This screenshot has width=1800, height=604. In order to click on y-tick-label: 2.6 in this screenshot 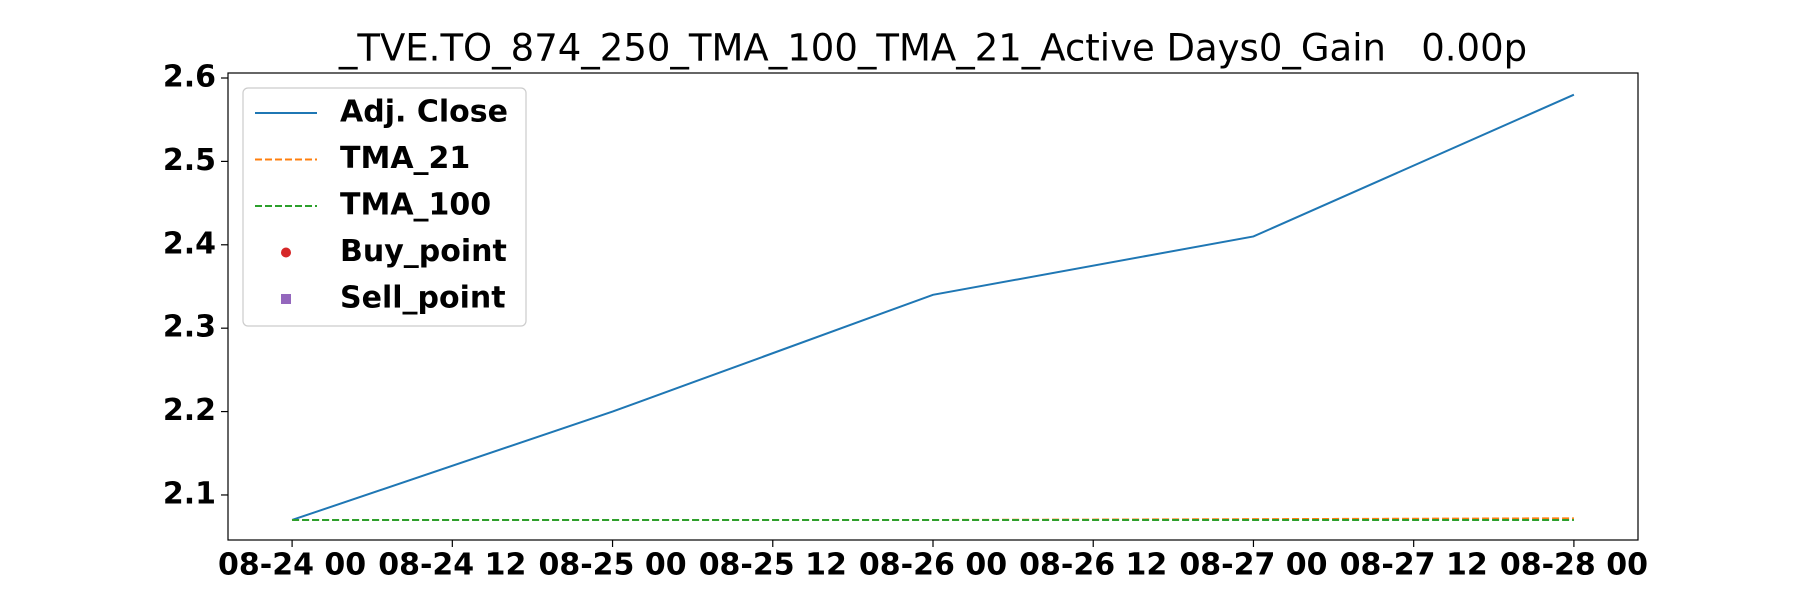, I will do `click(189, 77)`.